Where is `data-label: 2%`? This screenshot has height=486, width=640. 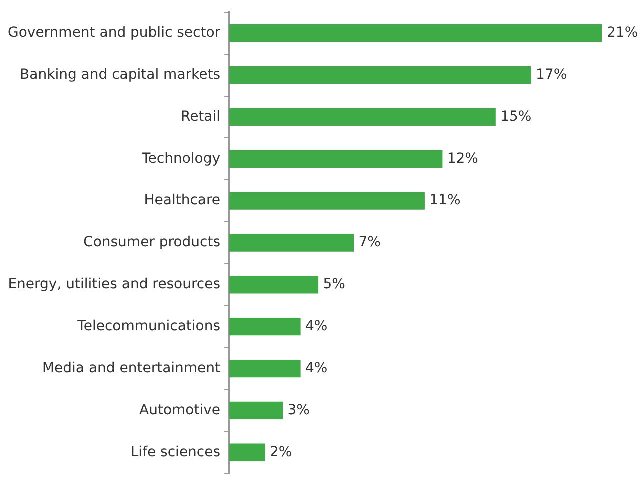 data-label: 2% is located at coordinates (281, 452).